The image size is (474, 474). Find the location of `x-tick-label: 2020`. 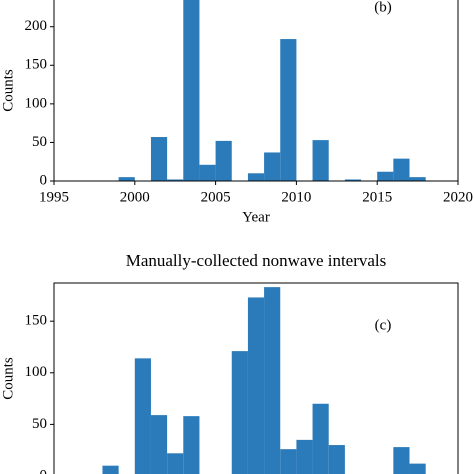

x-tick-label: 2020 is located at coordinates (458, 197).